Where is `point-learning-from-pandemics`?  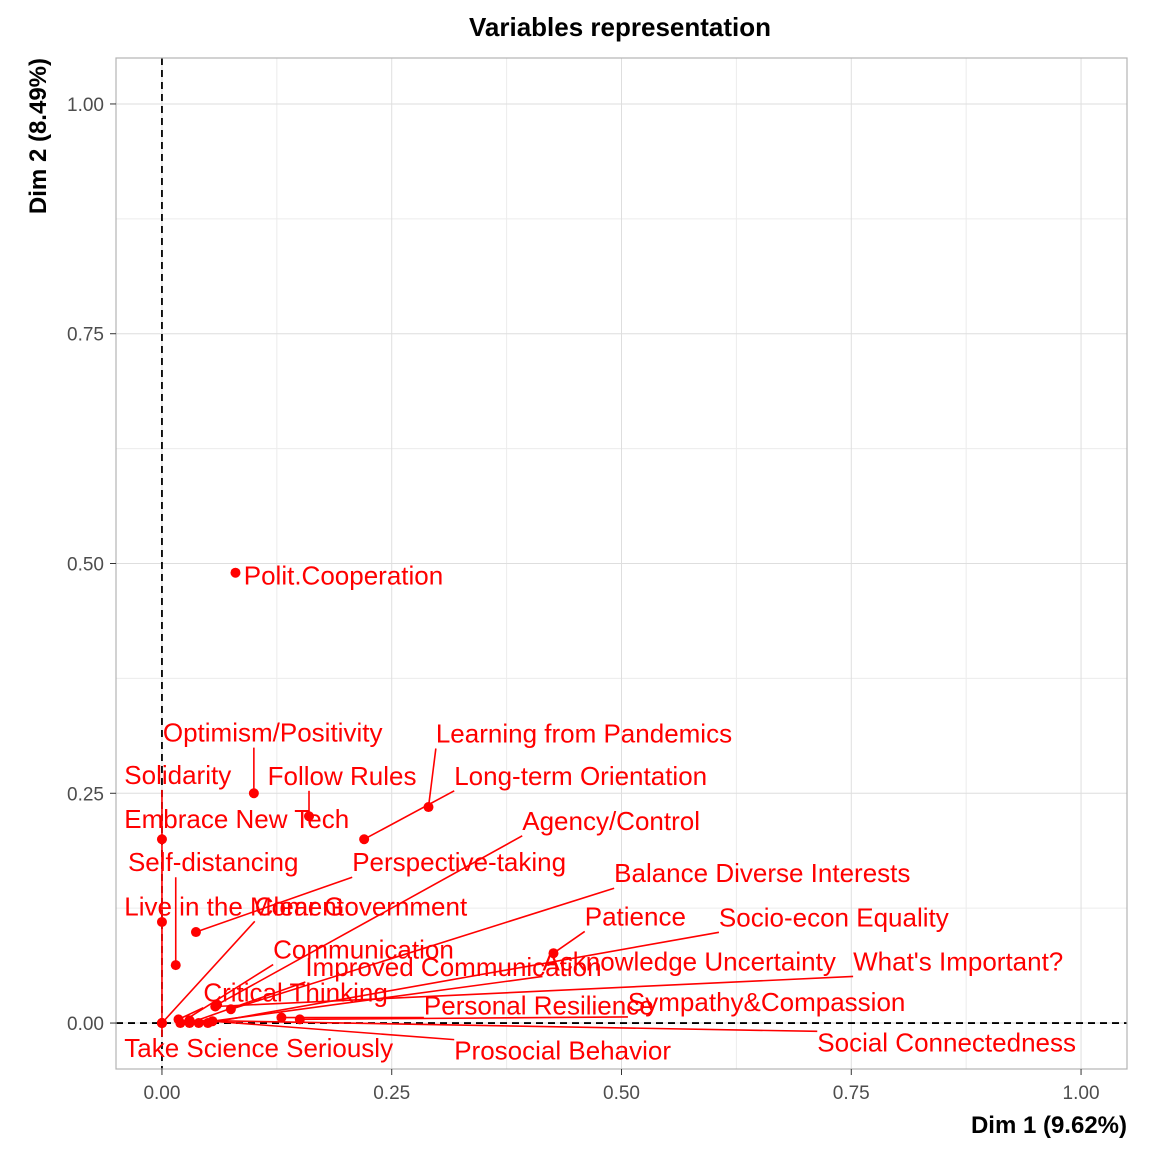 point-learning-from-pandemics is located at coordinates (428, 807).